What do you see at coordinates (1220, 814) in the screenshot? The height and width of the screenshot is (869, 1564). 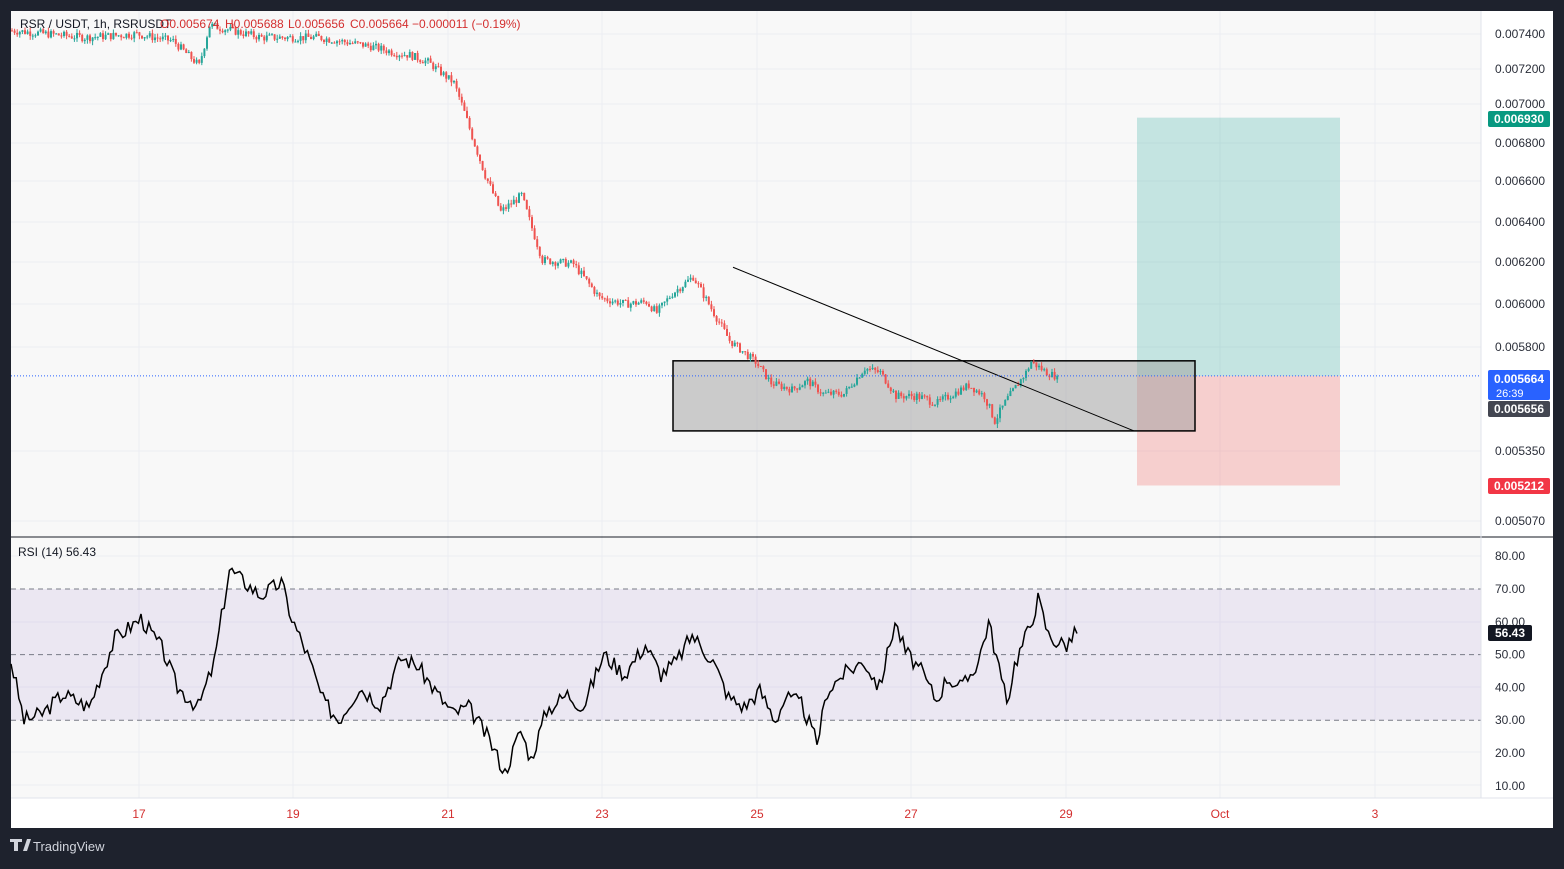 I see `time-tick-label: Oct` at bounding box center [1220, 814].